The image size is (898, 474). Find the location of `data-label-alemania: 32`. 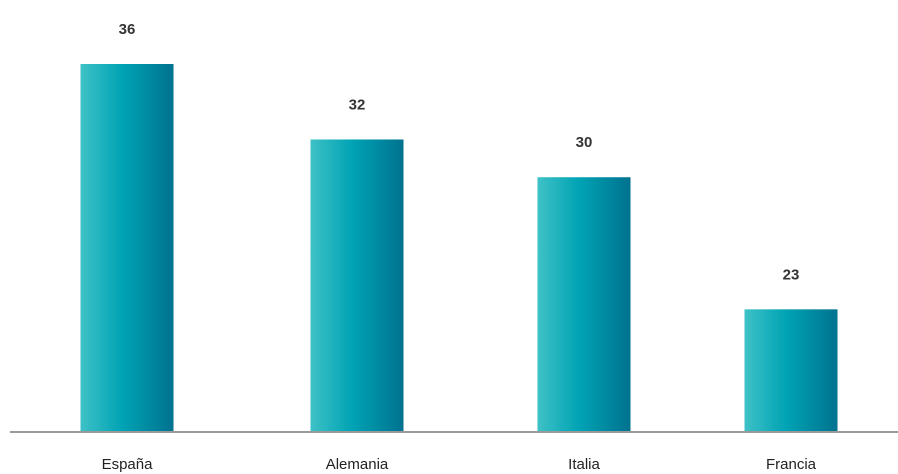

data-label-alemania: 32 is located at coordinates (357, 104).